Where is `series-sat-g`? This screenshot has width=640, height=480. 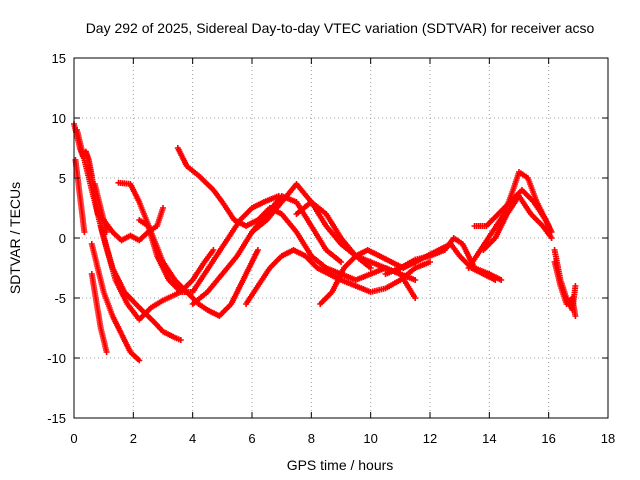
series-sat-g is located at coordinates (140, 283).